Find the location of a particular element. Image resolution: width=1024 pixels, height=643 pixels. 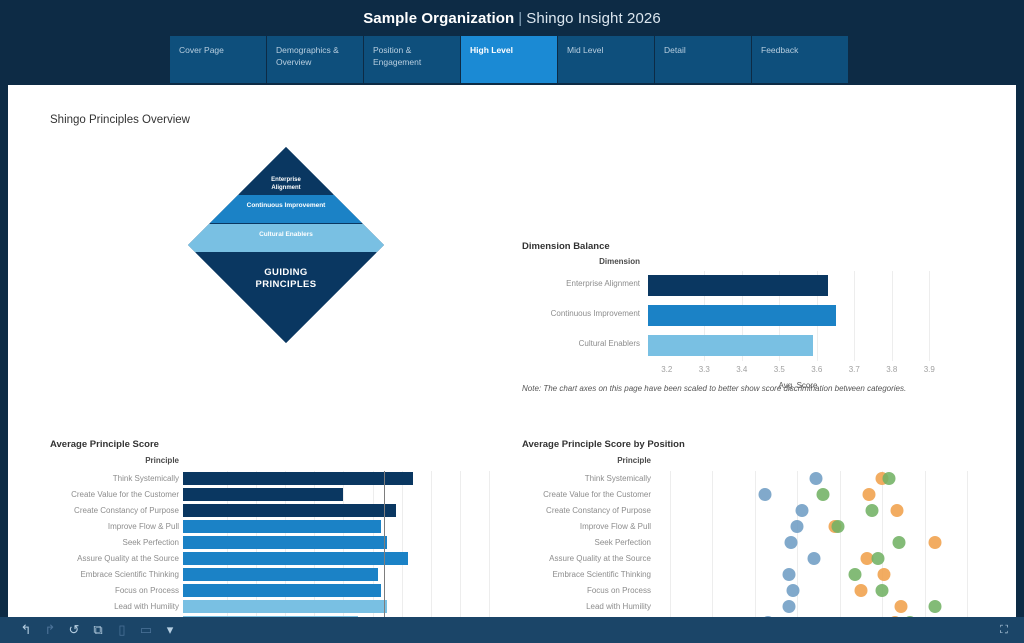

category-label: Think Systemically is located at coordinates (145, 478).